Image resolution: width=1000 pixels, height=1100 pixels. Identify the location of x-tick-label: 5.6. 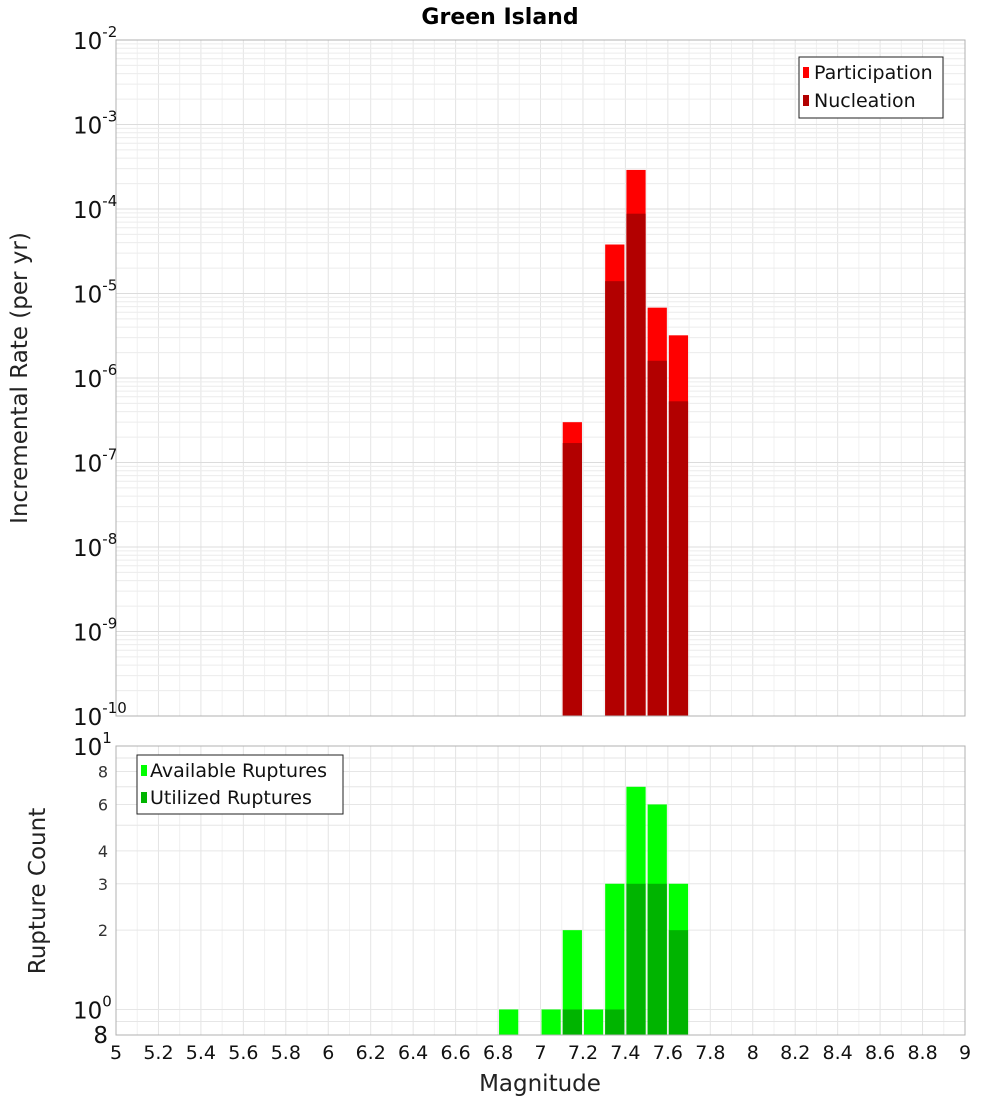
(243, 1053).